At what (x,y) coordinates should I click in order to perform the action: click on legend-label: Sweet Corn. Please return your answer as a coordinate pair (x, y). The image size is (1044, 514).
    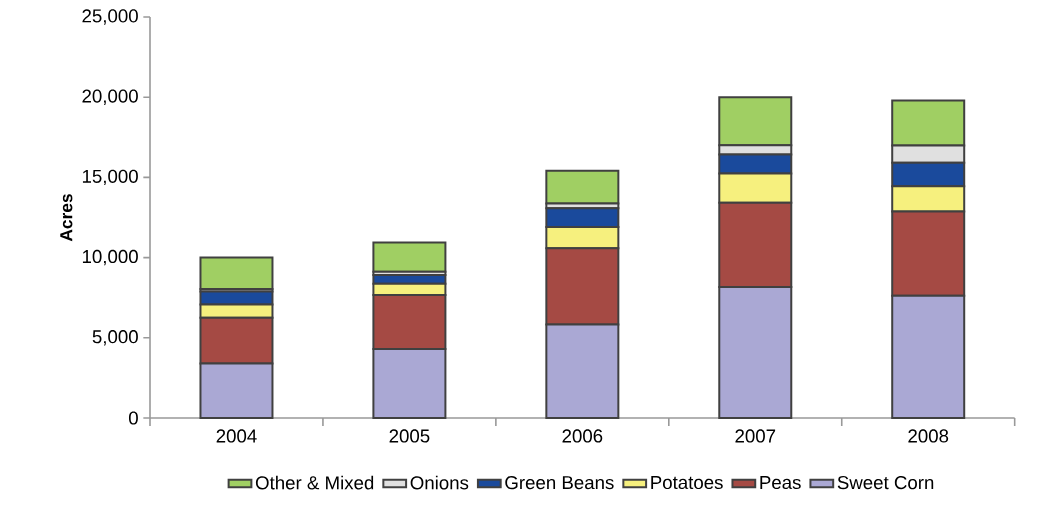
    Looking at the image, I should click on (885, 482).